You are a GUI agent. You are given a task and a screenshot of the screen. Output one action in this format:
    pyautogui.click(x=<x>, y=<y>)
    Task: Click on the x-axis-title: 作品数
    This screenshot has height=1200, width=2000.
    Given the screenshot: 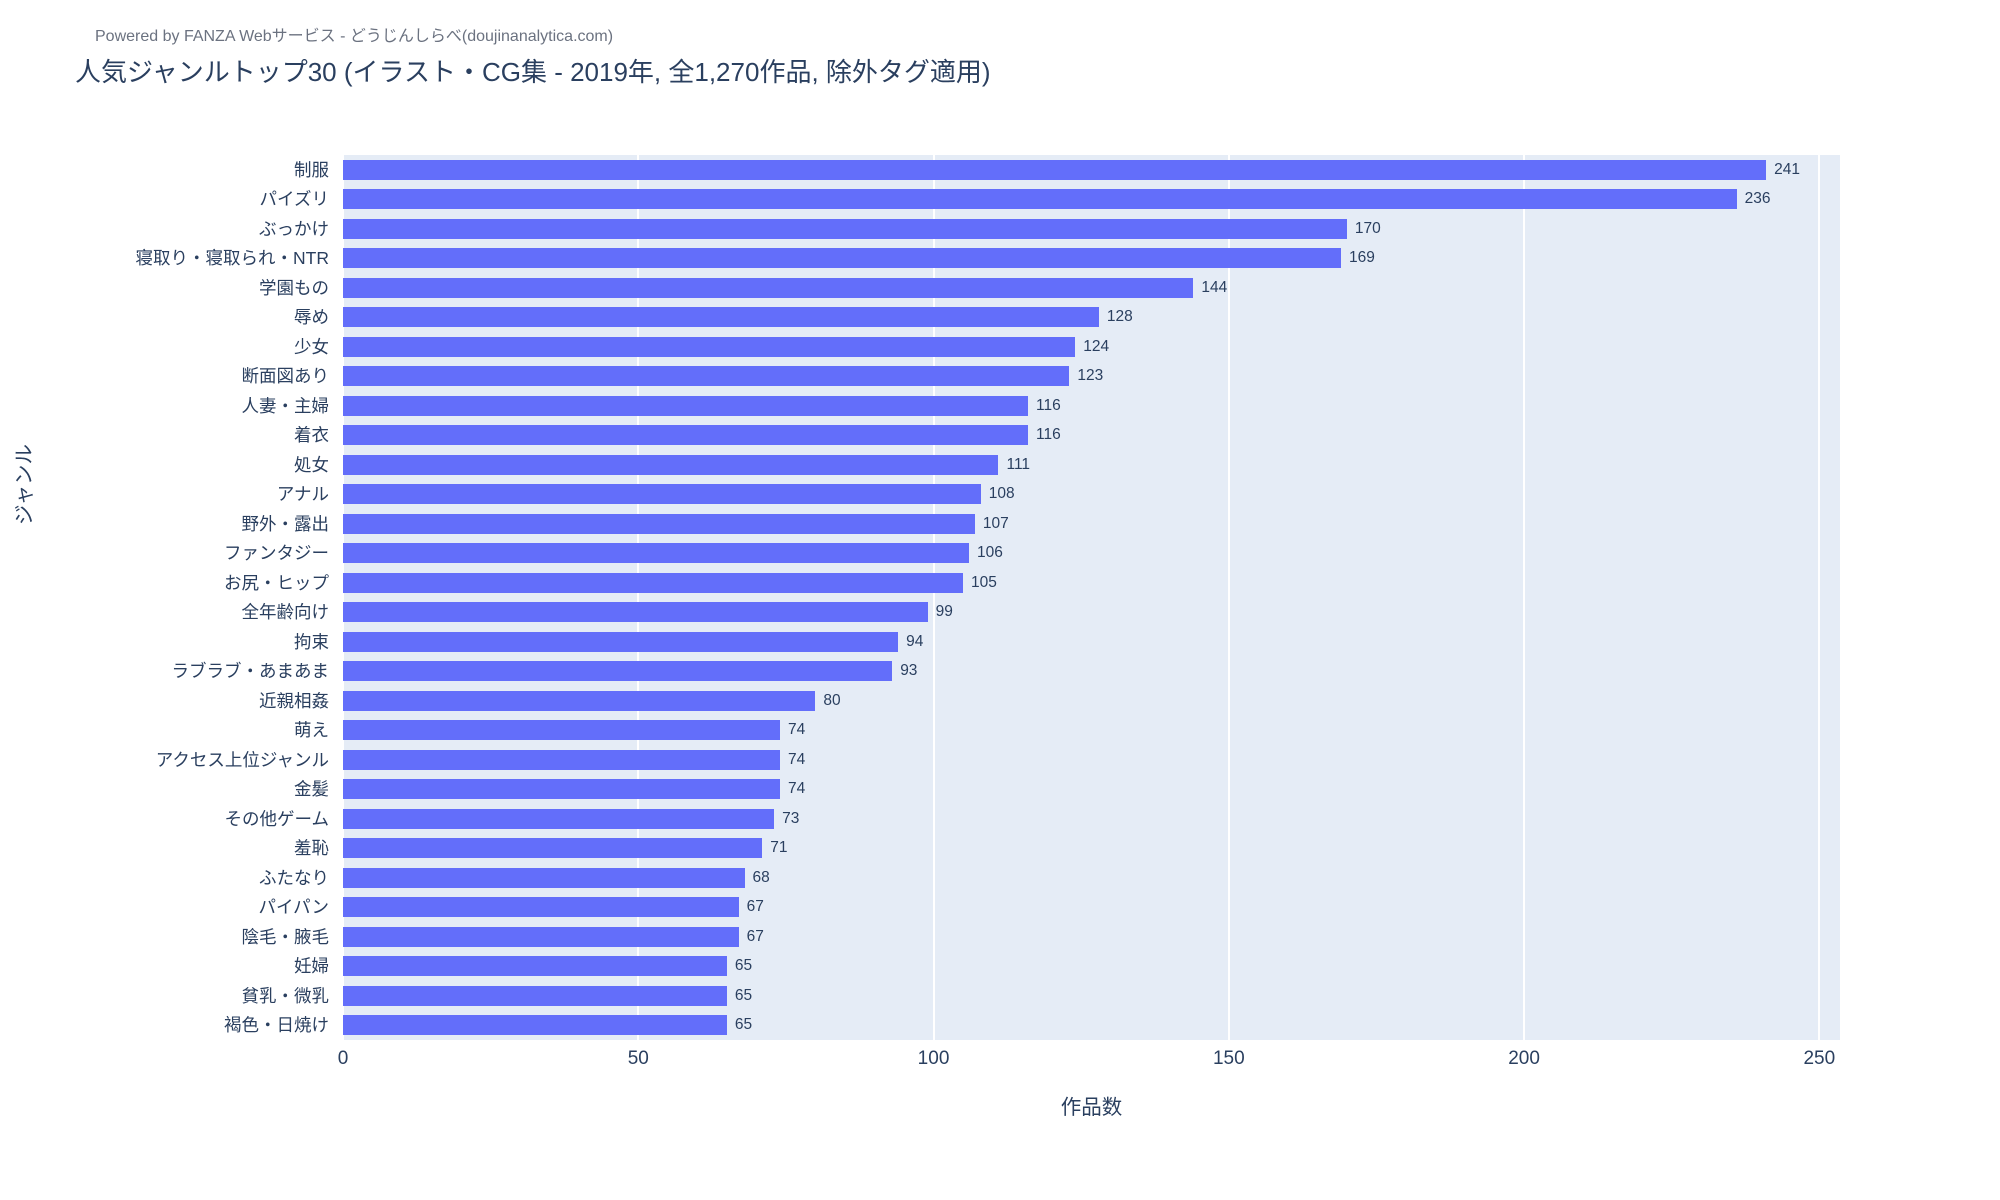 What is the action you would take?
    pyautogui.click(x=1091, y=1107)
    